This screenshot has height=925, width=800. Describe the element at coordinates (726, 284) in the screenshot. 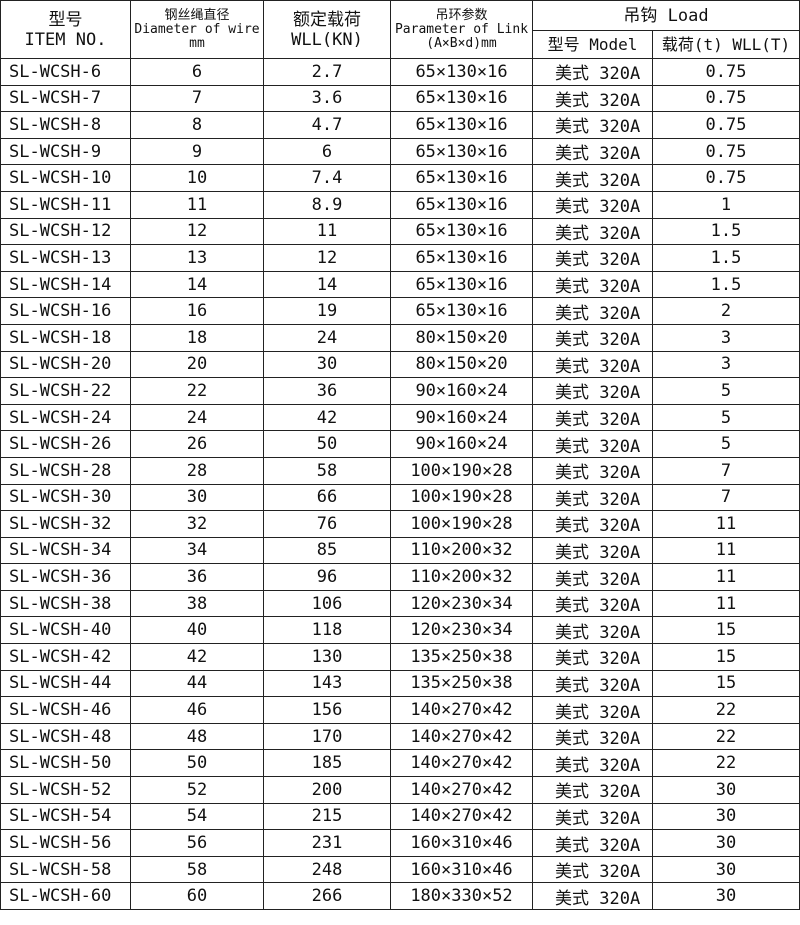

I see `cell-hook-wll: 1.5` at that location.